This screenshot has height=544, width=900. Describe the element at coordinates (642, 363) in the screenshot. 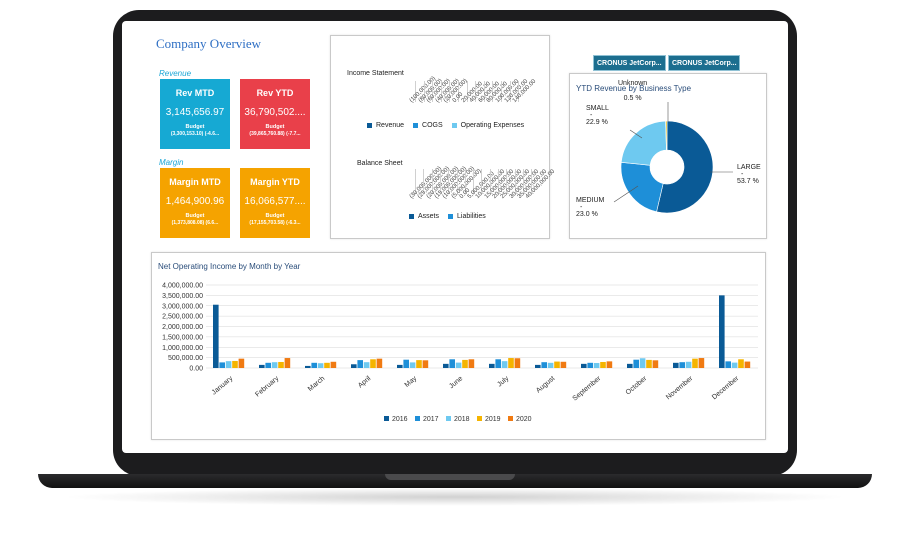

I see `bar-2018-october` at that location.